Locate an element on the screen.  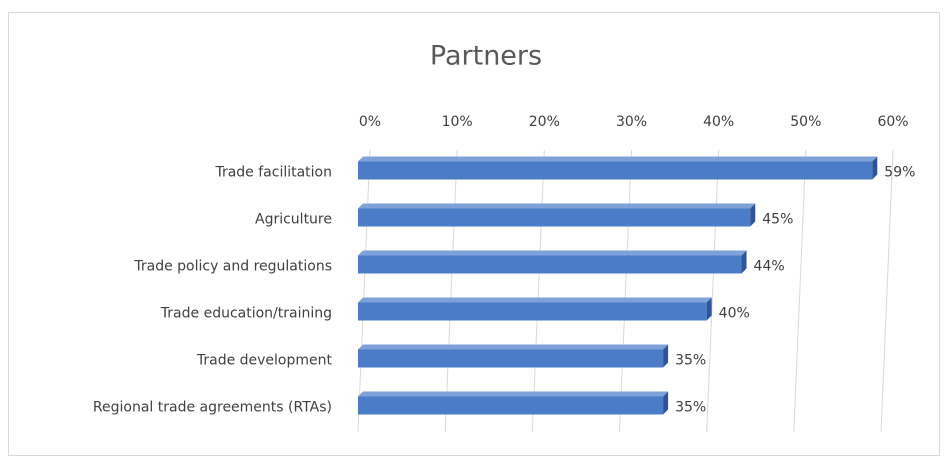
x-tick-label: 30% is located at coordinates (631, 122).